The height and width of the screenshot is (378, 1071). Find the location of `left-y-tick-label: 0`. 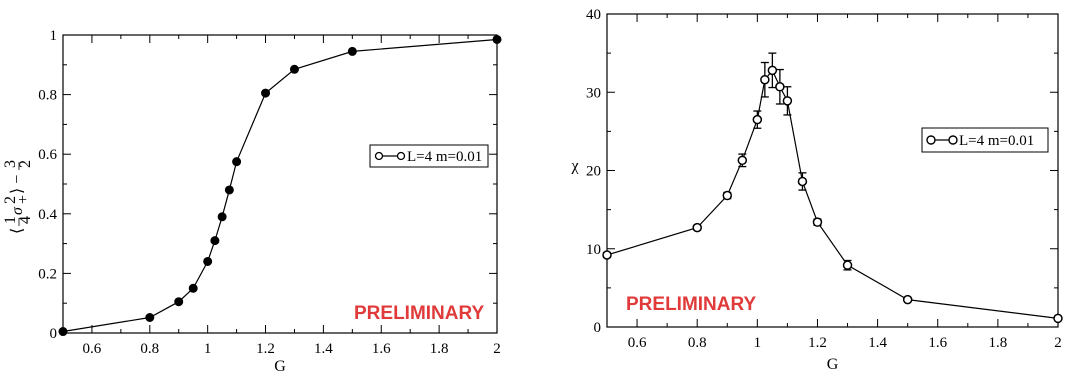

left-y-tick-label: 0 is located at coordinates (54, 334).